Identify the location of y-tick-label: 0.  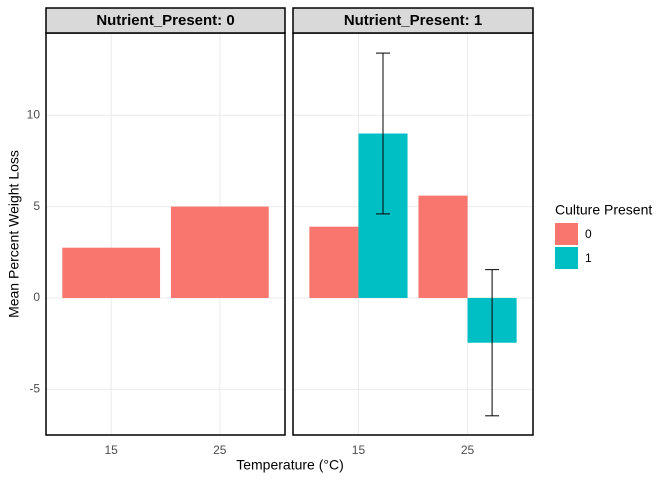
(36, 297).